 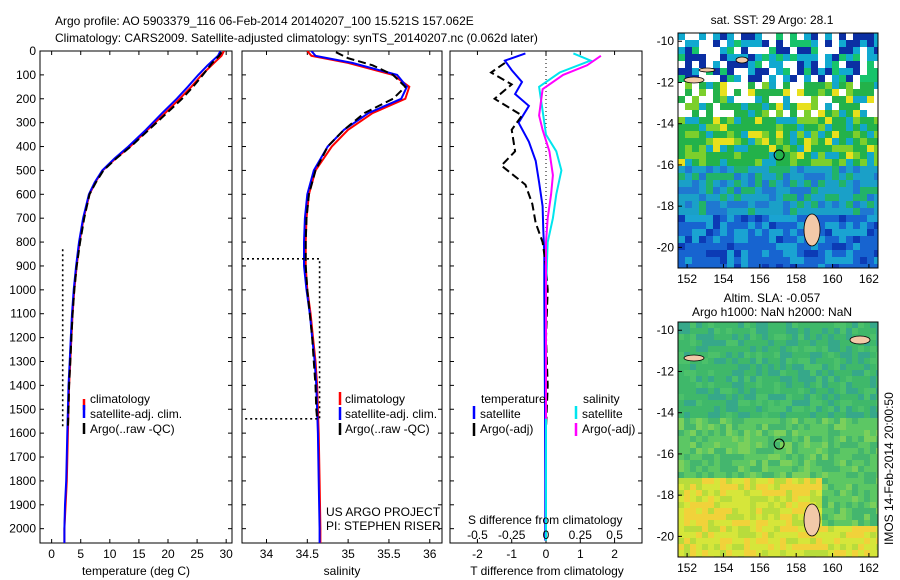 I want to click on y-tick-label: 1600, so click(x=22, y=433).